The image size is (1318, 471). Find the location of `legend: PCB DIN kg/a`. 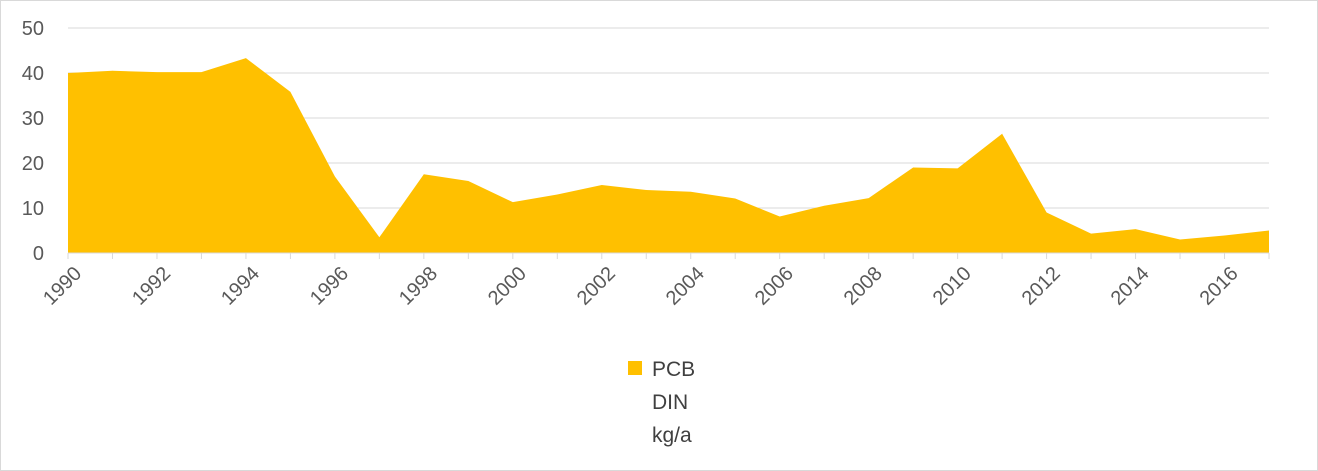

legend: PCB DIN kg/a is located at coordinates (661, 402).